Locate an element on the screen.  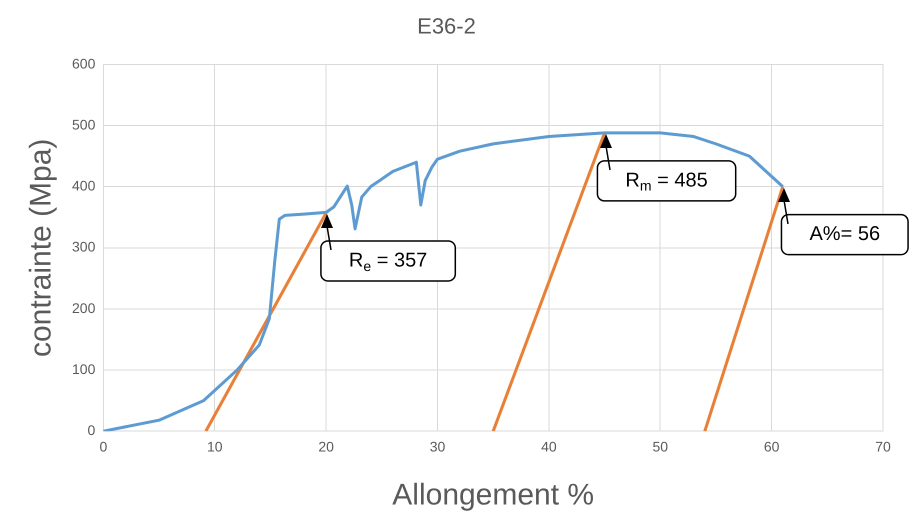
x-axis-title: Allongement % is located at coordinates (493, 495).